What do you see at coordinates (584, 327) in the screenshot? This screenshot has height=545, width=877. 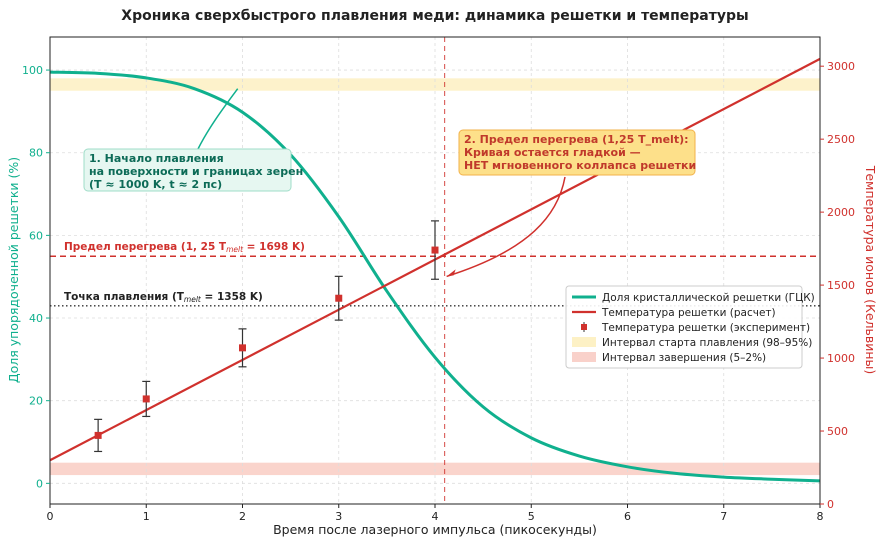 I see `legend-swatch-point` at bounding box center [584, 327].